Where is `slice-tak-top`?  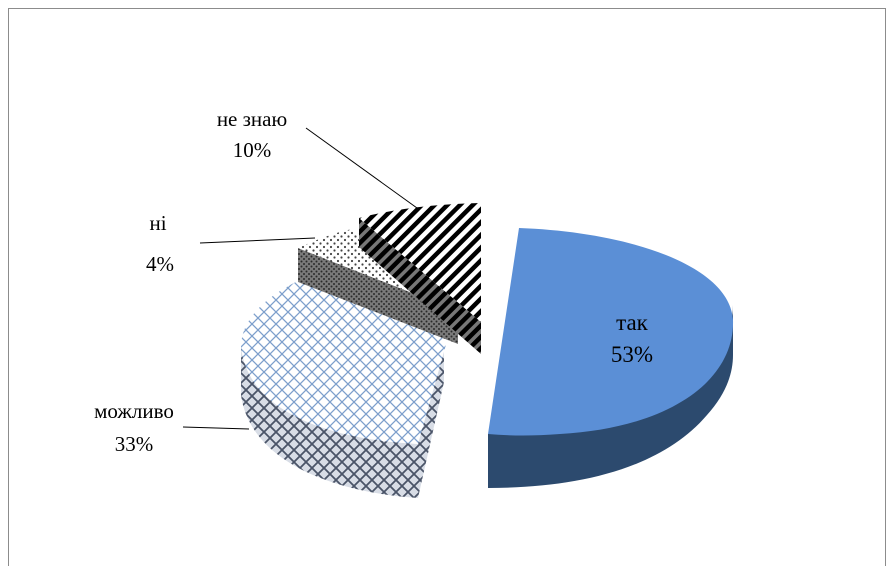 slice-tak-top is located at coordinates (611, 332).